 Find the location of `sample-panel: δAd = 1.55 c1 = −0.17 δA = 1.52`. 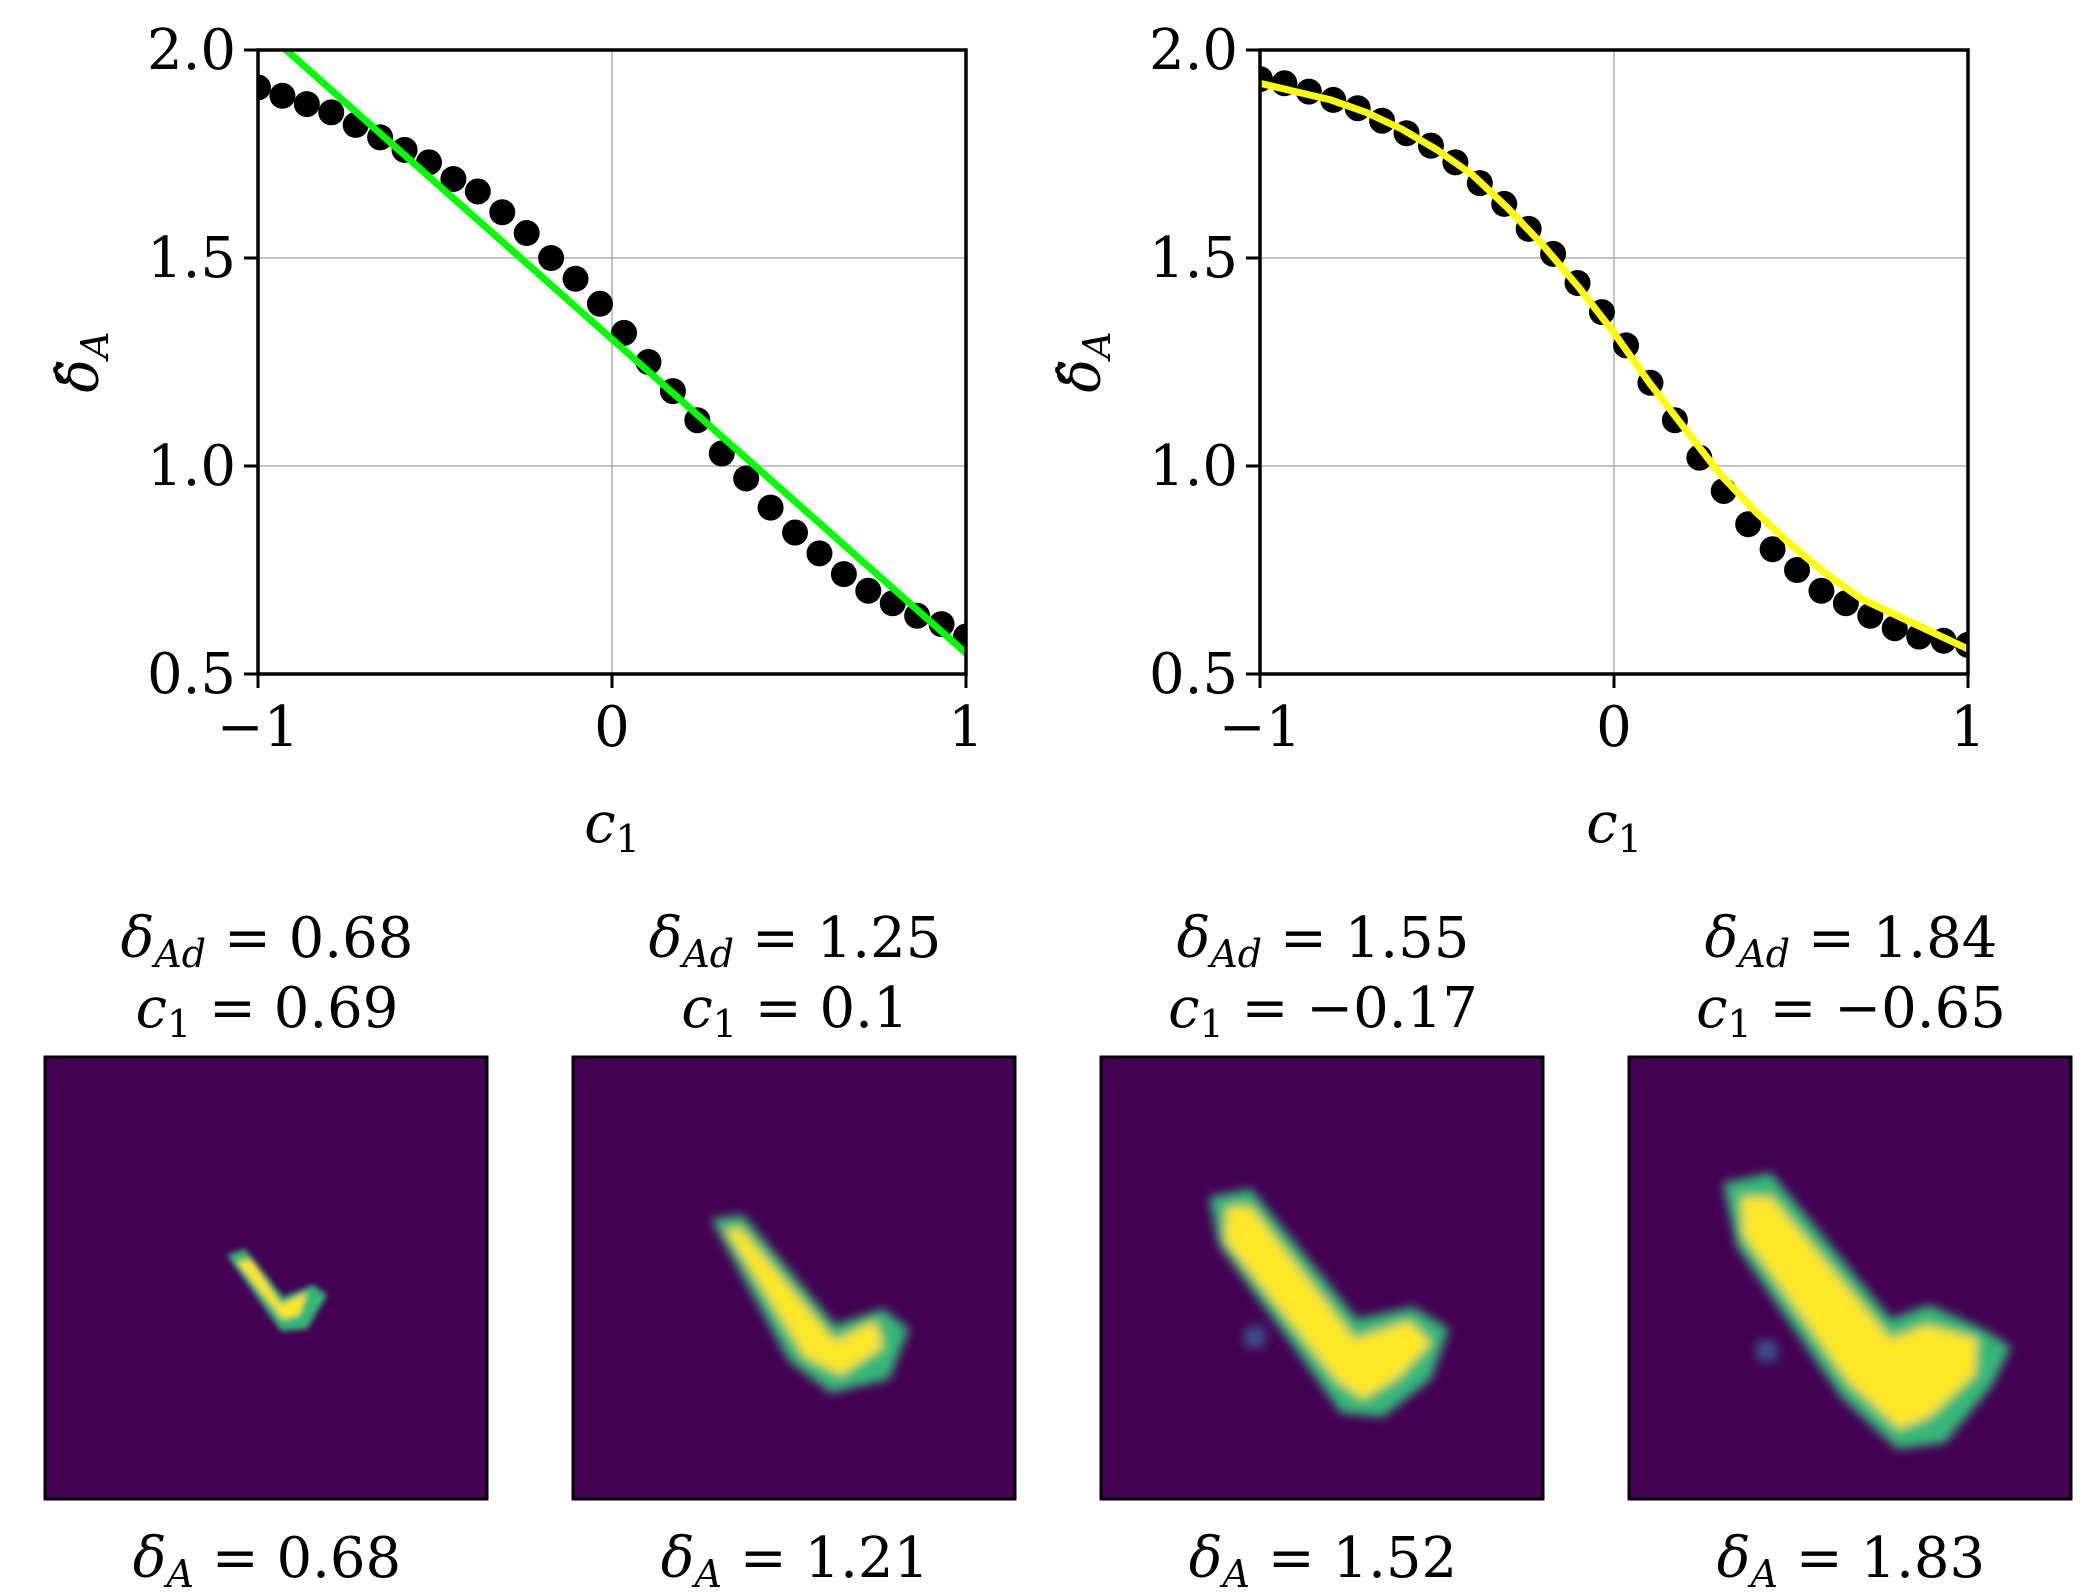

sample-panel: δAd = 1.55 c1 = −0.17 δA = 1.52 is located at coordinates (1322, 1249).